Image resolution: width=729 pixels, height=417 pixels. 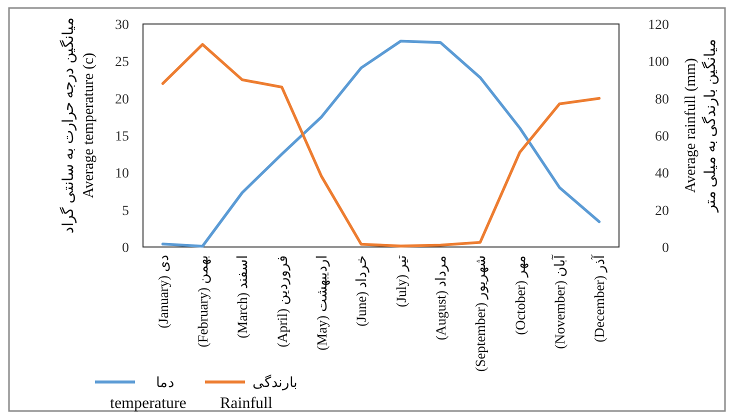 What do you see at coordinates (482, 313) in the screenshot?
I see `x-tick-label: شهریور (September)` at bounding box center [482, 313].